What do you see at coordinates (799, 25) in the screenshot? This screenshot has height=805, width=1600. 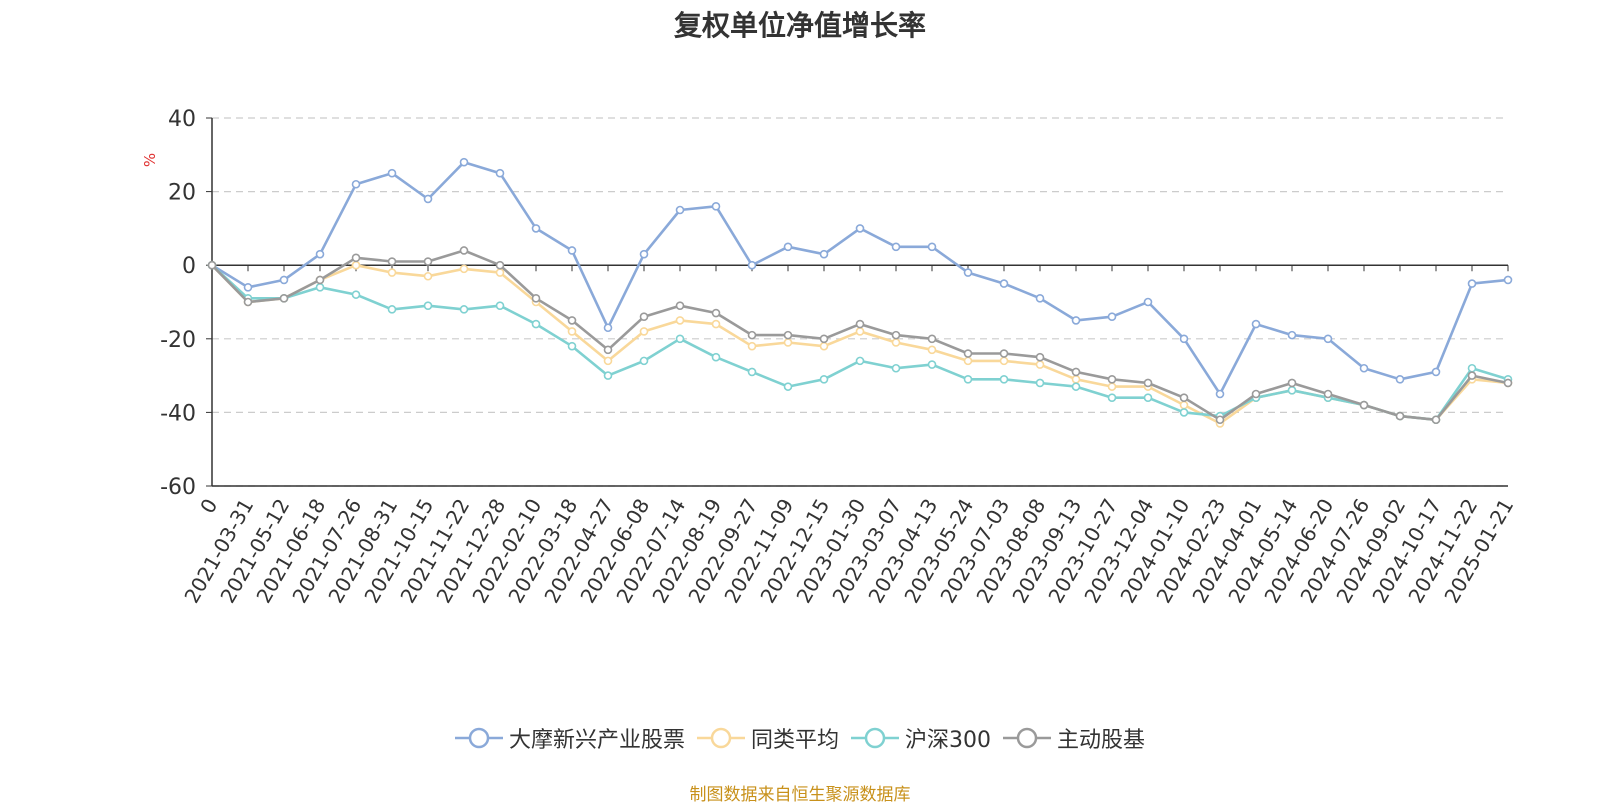 I see `chart-title: 复权单位净值增长率` at bounding box center [799, 25].